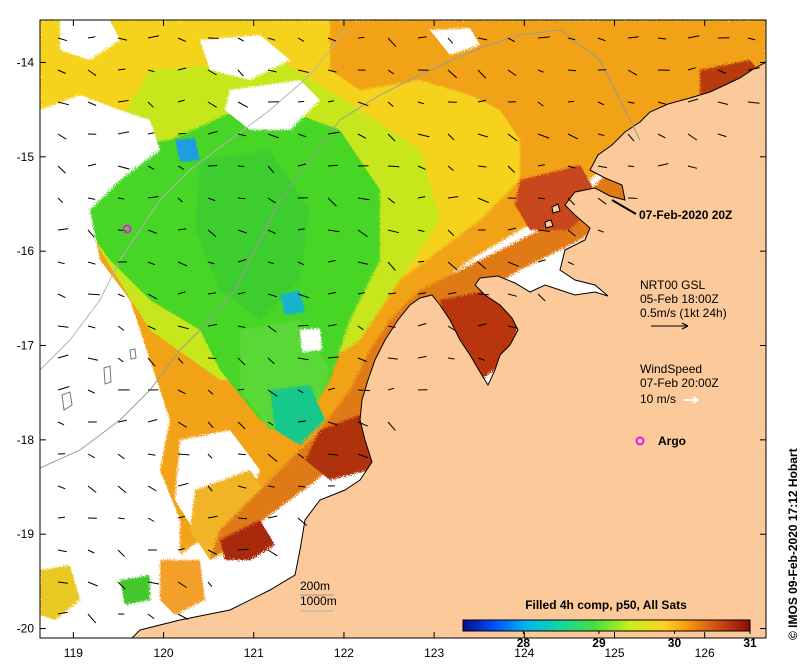  What do you see at coordinates (606, 625) in the screenshot?
I see `colorbar-gradient` at bounding box center [606, 625].